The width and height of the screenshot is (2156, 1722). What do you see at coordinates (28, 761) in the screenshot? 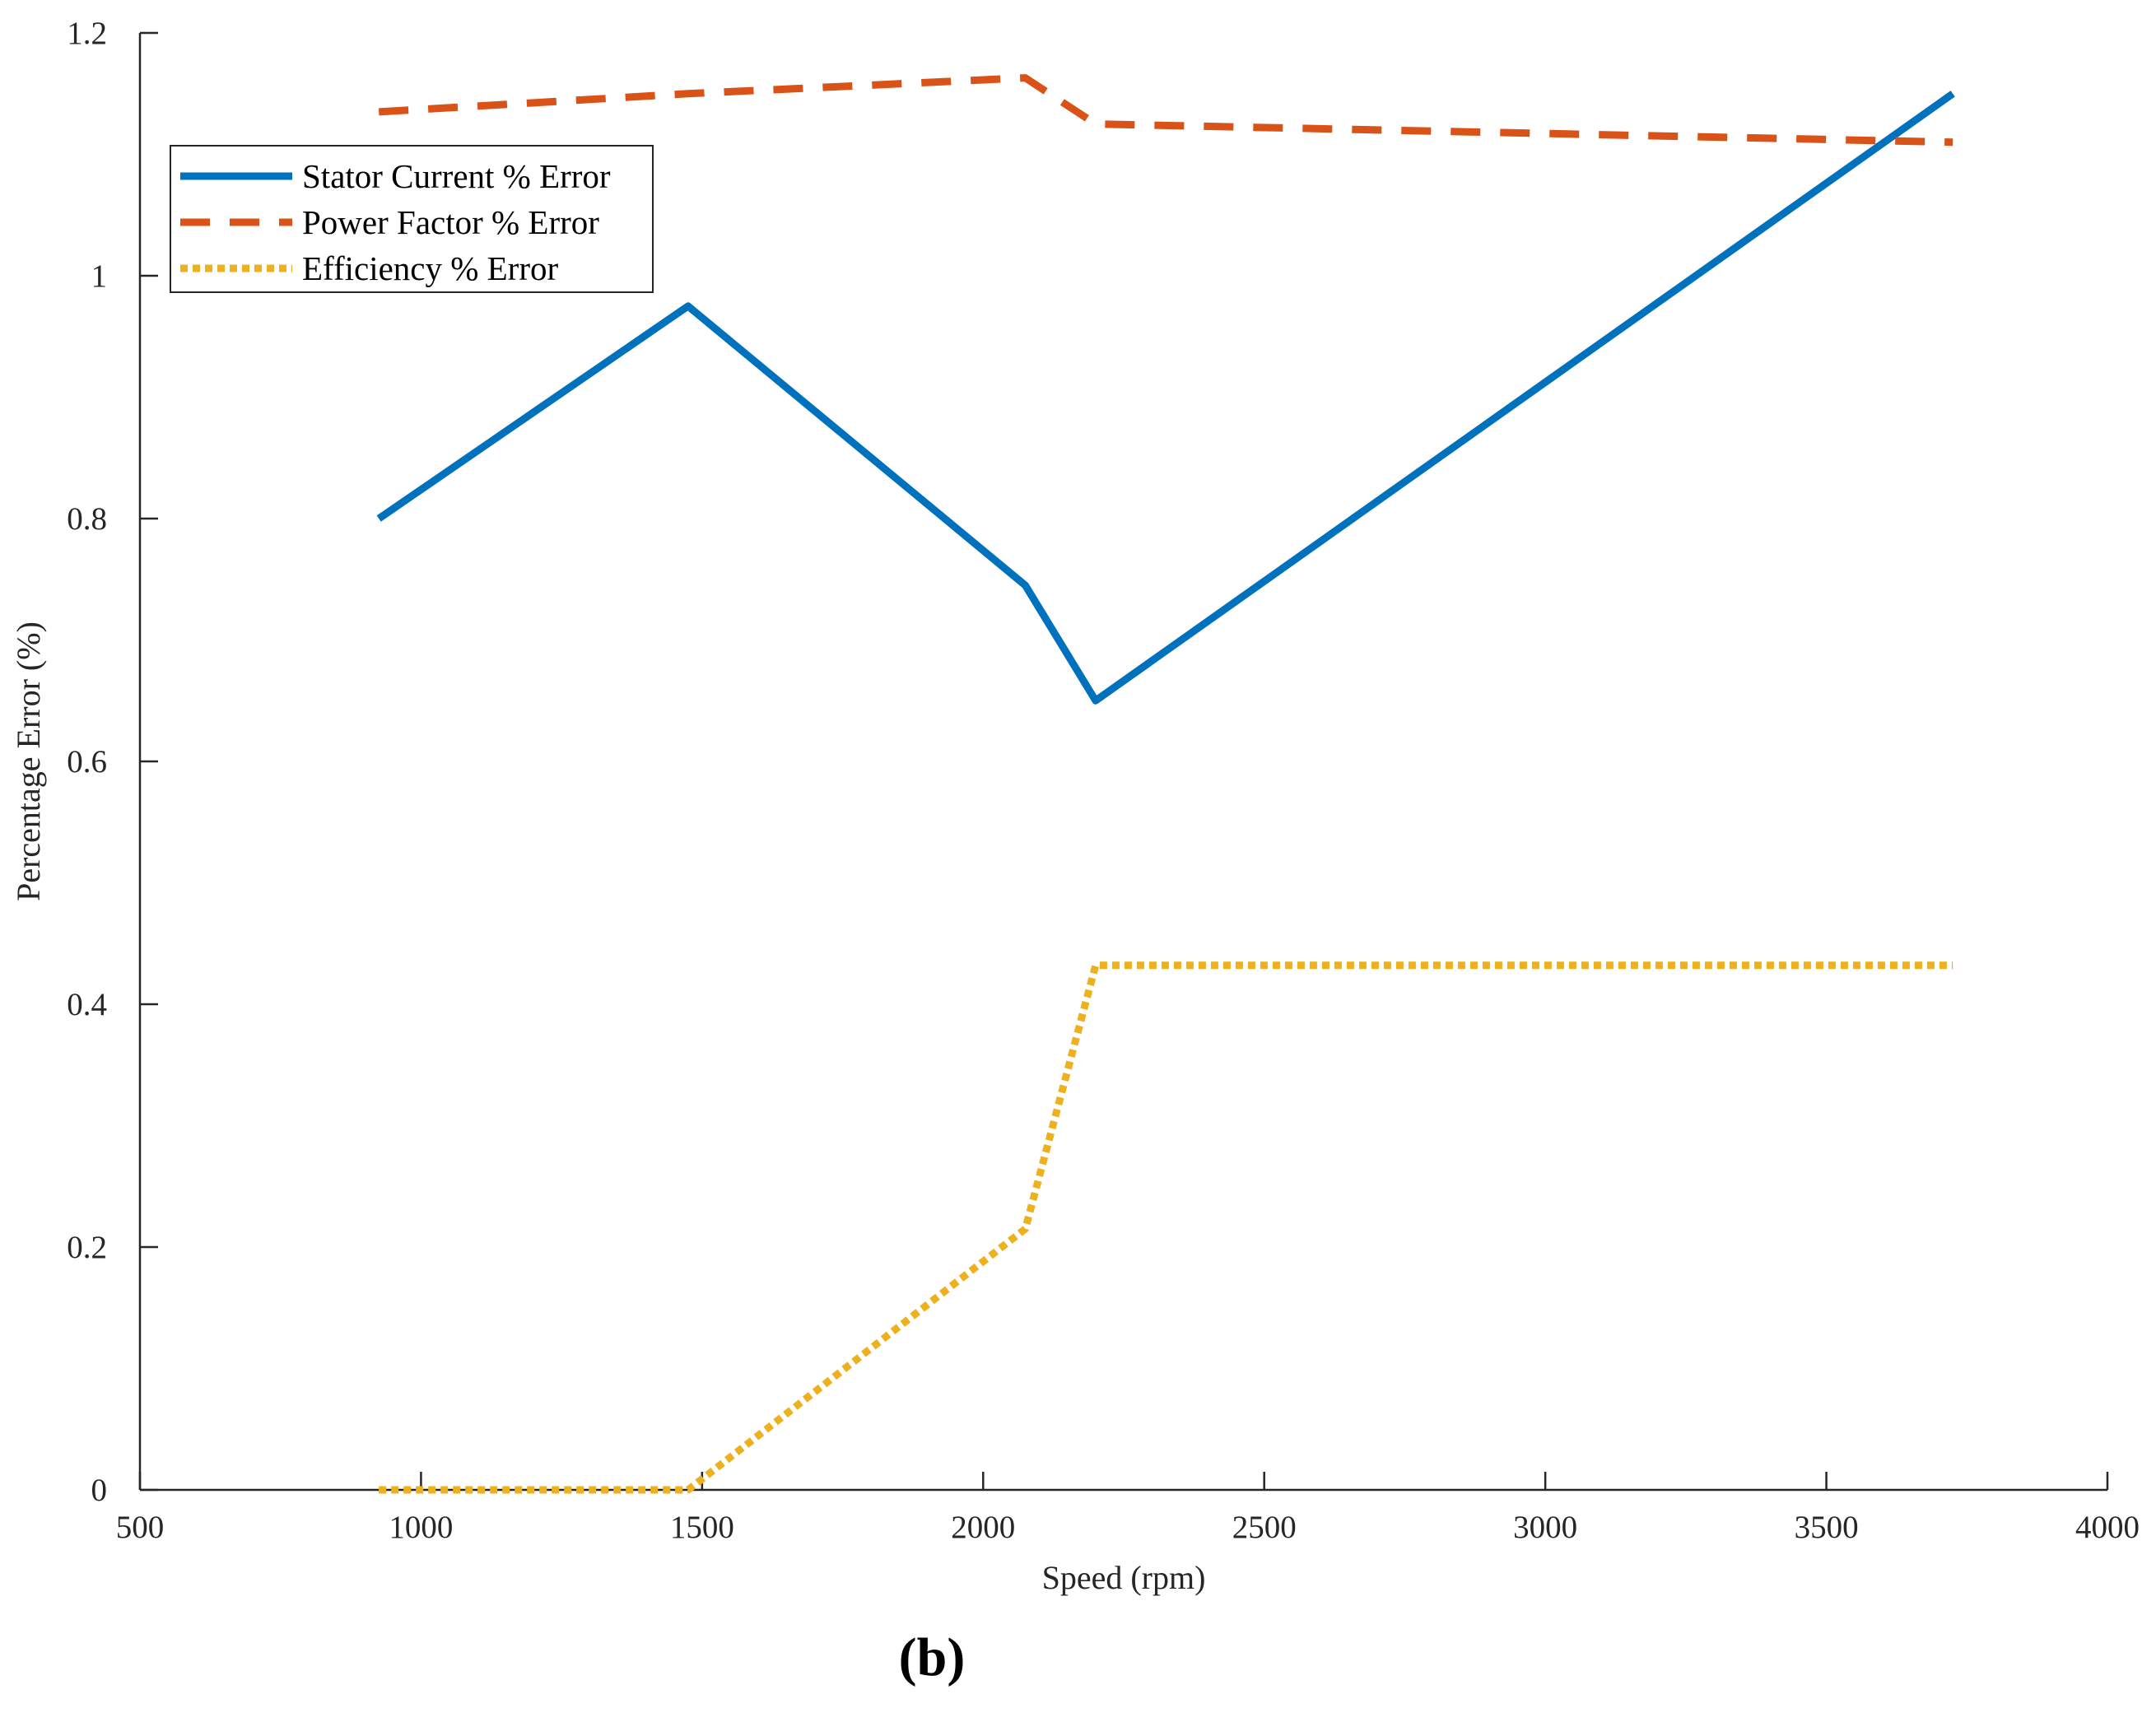
I see `y-axis-title: Percentage Error (%)` at bounding box center [28, 761].